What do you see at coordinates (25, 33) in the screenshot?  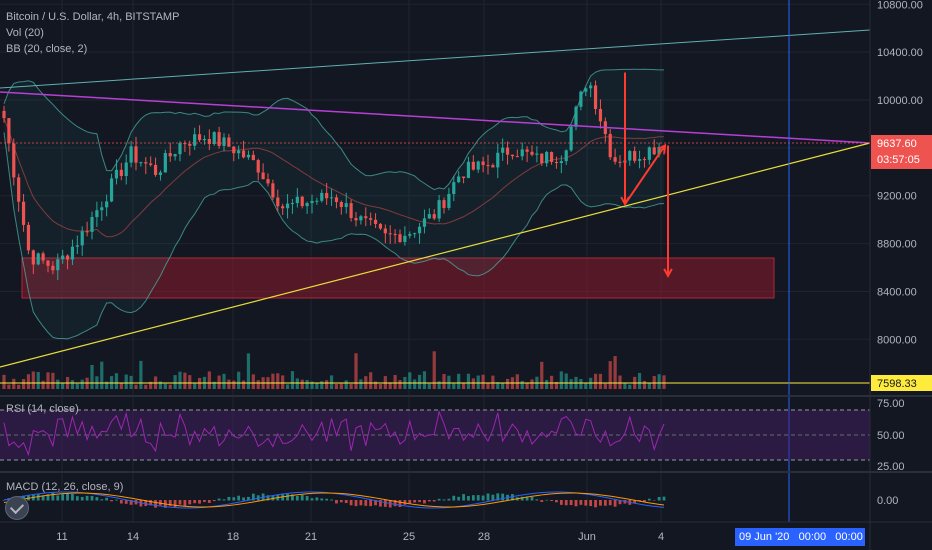 I see `volume-indicator-label: Vol (20)` at bounding box center [25, 33].